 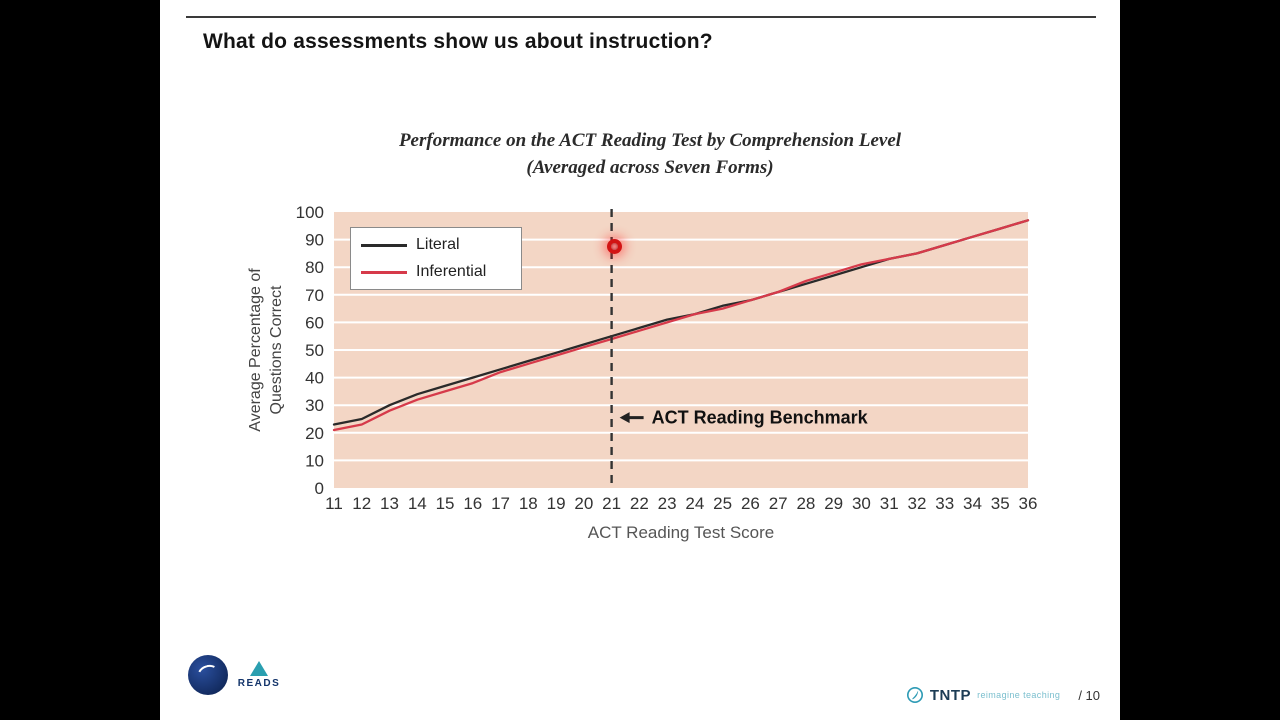 What do you see at coordinates (445, 503) in the screenshot?
I see `svg-text: 15` at bounding box center [445, 503].